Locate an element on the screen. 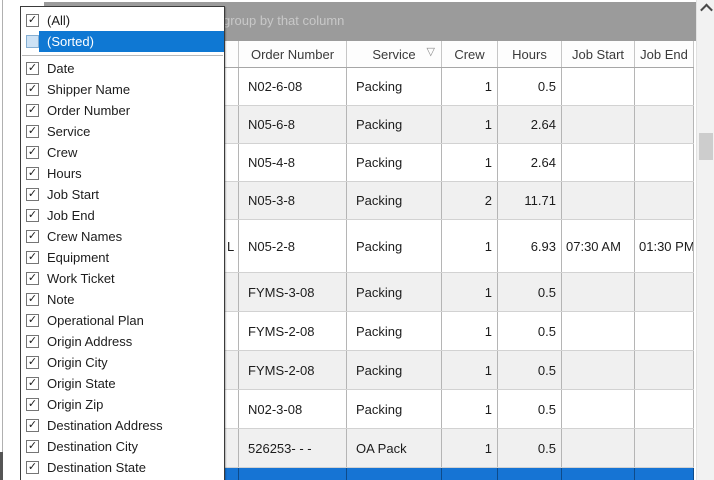  column-chooser-item: ✓ Job End is located at coordinates (122, 215).